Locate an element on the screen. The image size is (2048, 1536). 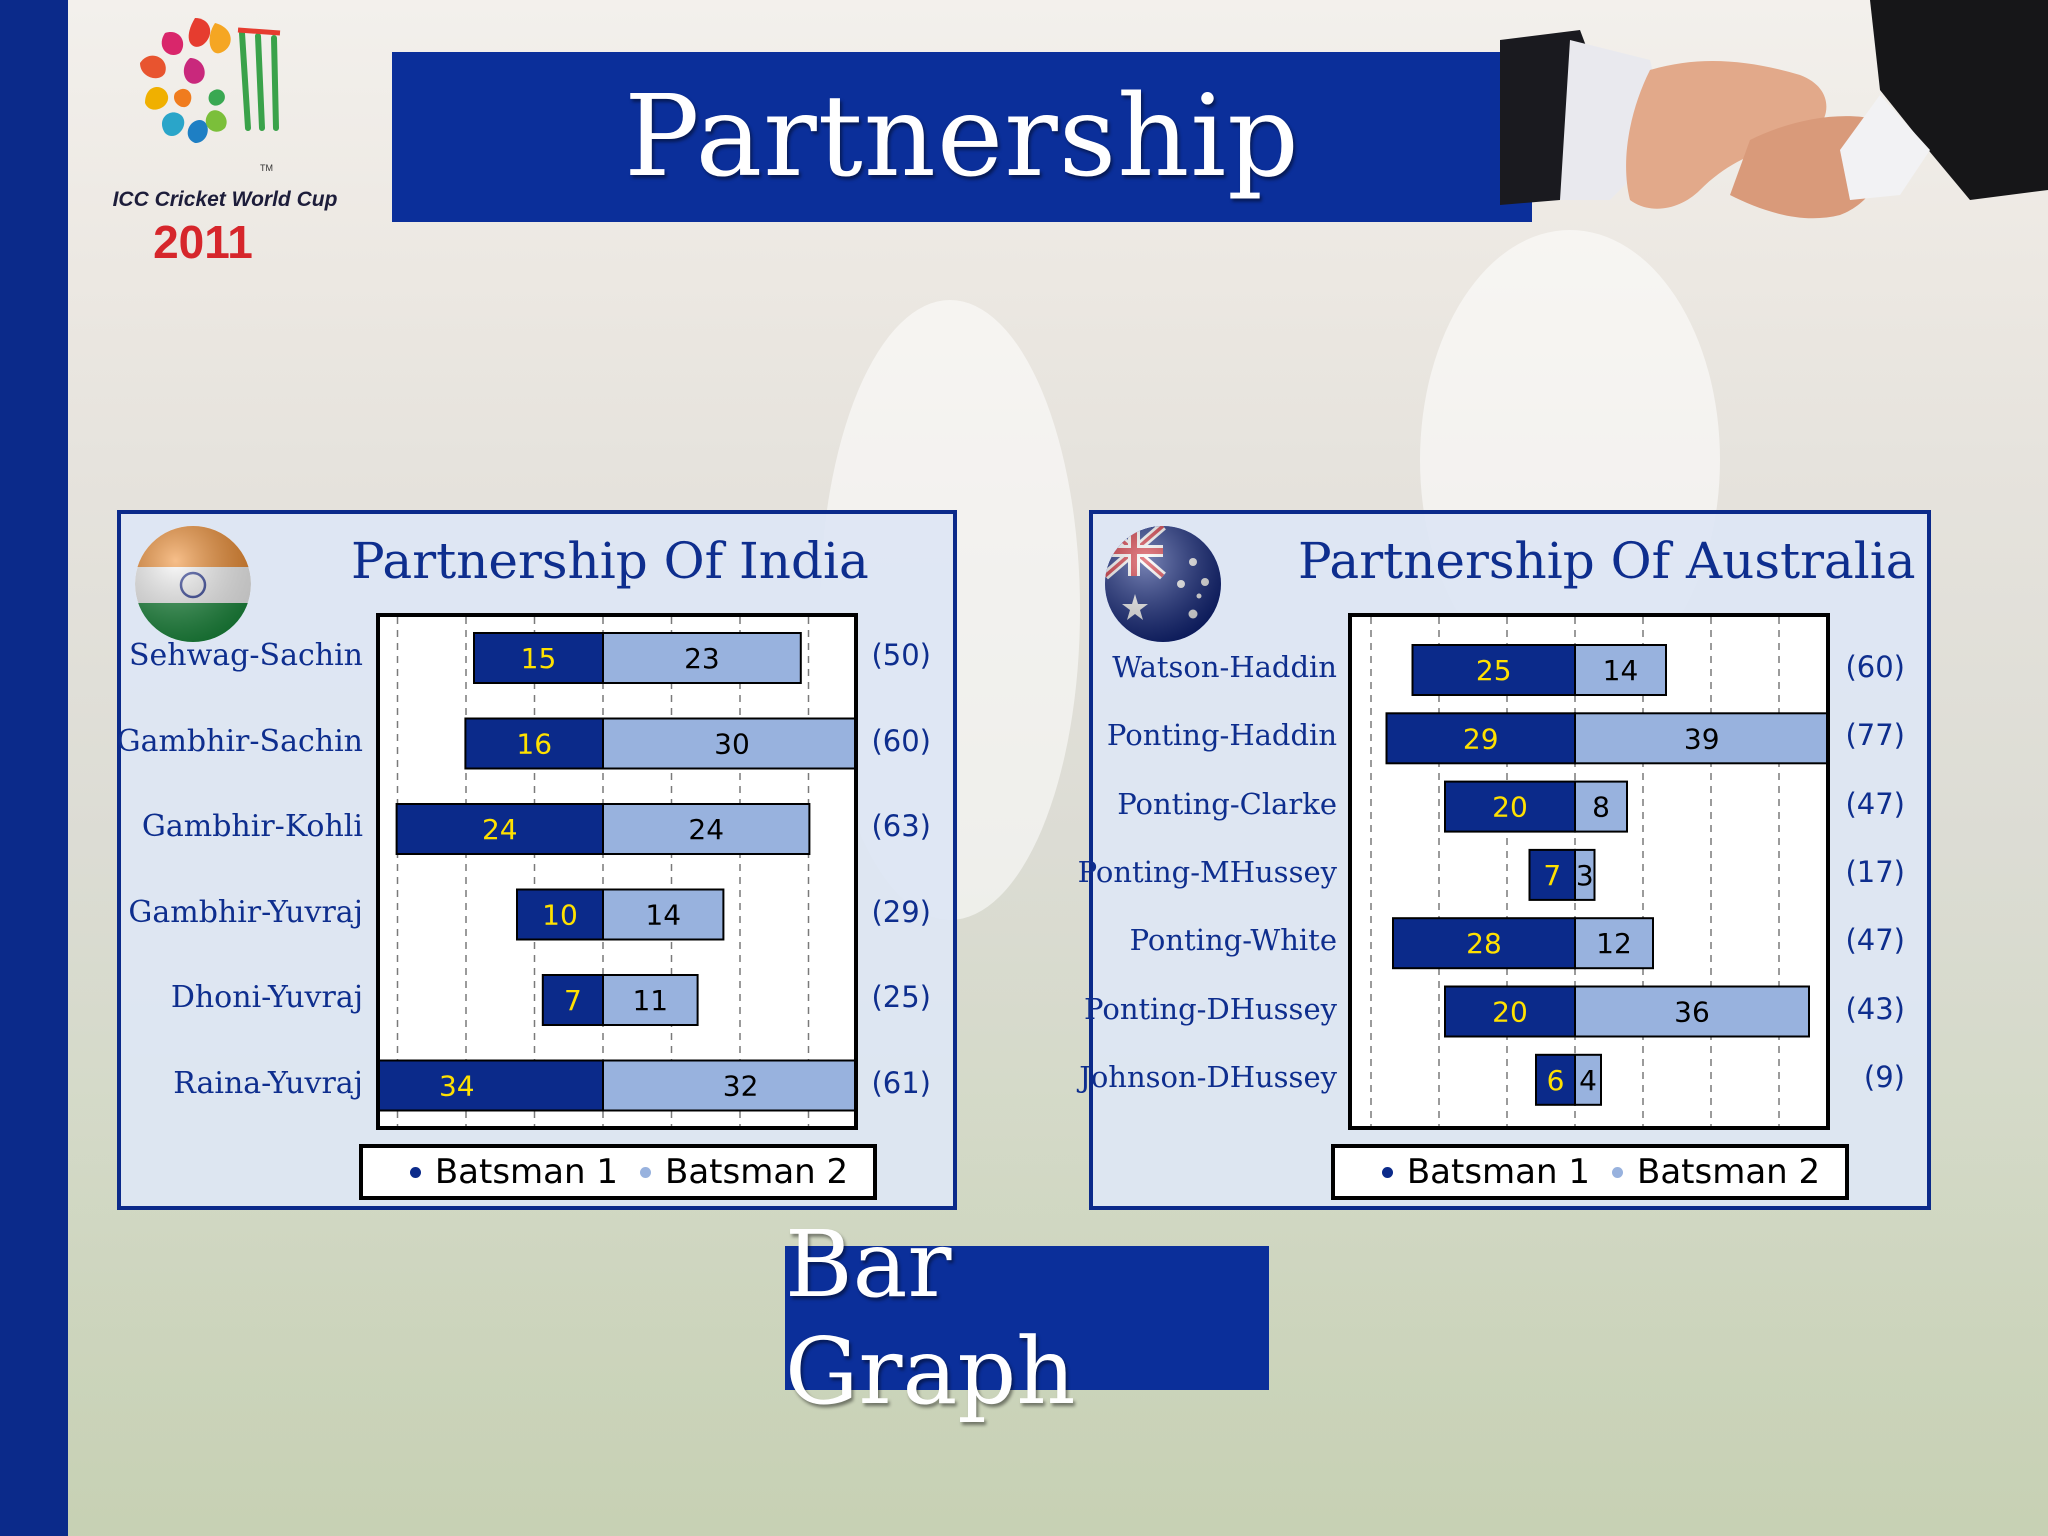
data-label-batsman2: 8 is located at coordinates (1601, 807).